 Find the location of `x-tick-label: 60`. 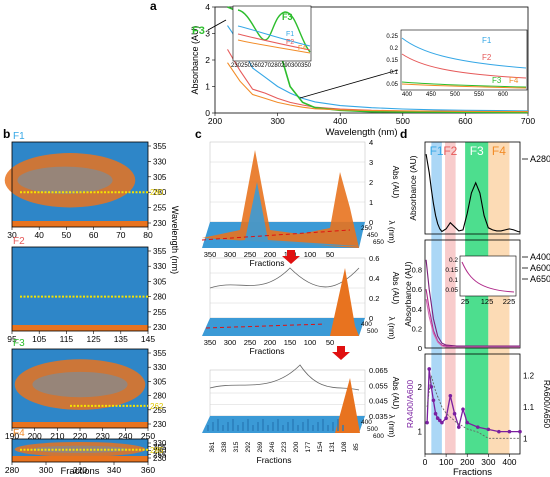

x-tick-label: 60 is located at coordinates (94, 235).